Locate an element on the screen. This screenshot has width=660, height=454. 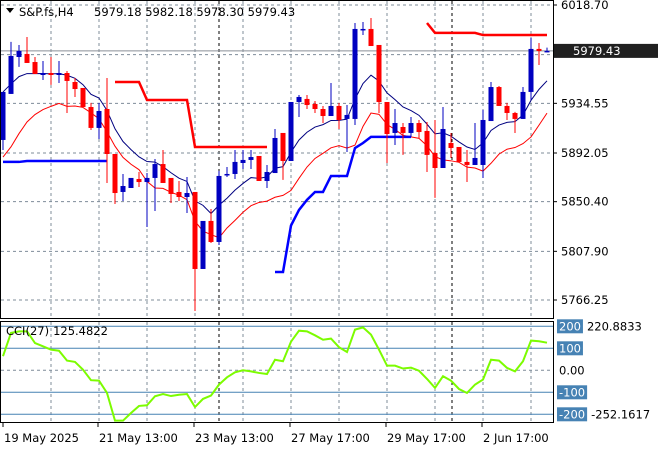
cci-level-label: -100 is located at coordinates (572, 392).